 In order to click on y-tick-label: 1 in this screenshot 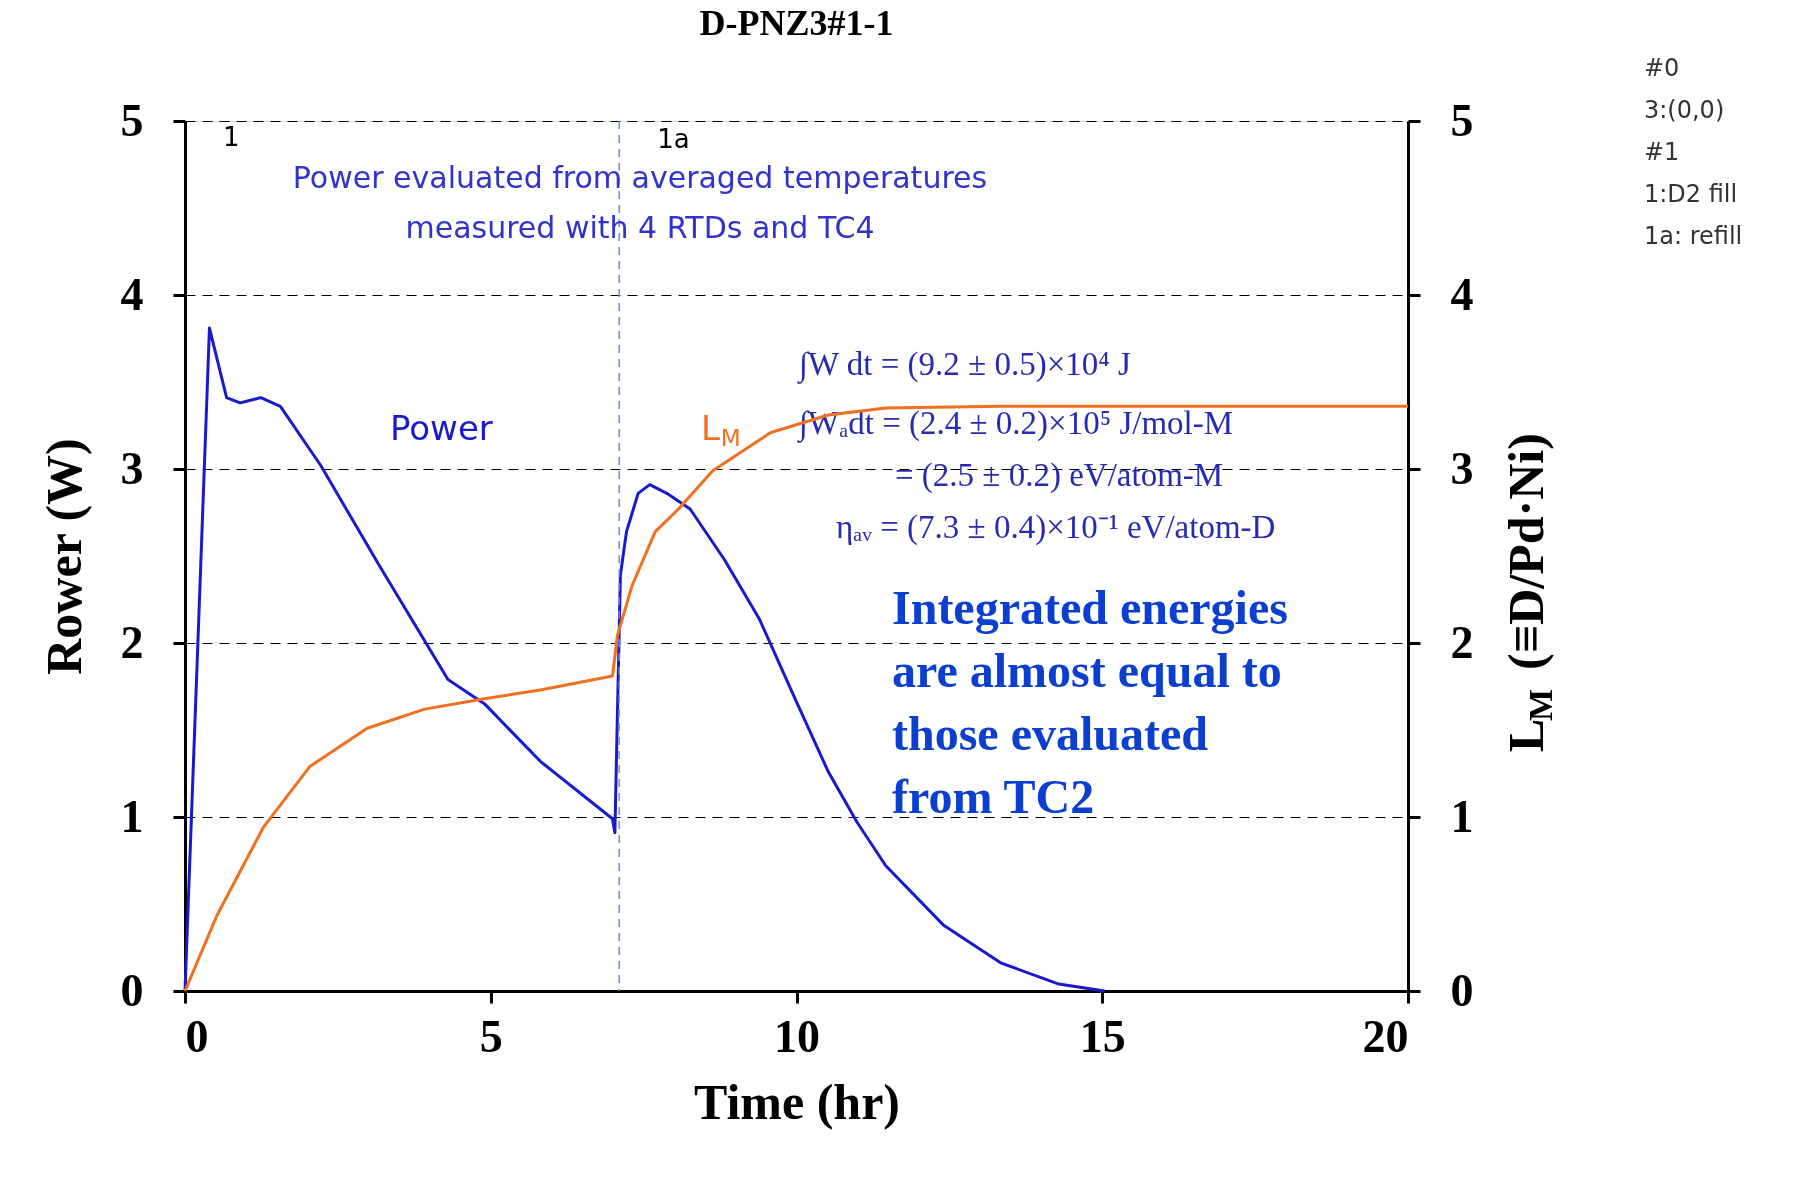, I will do `click(132, 816)`.